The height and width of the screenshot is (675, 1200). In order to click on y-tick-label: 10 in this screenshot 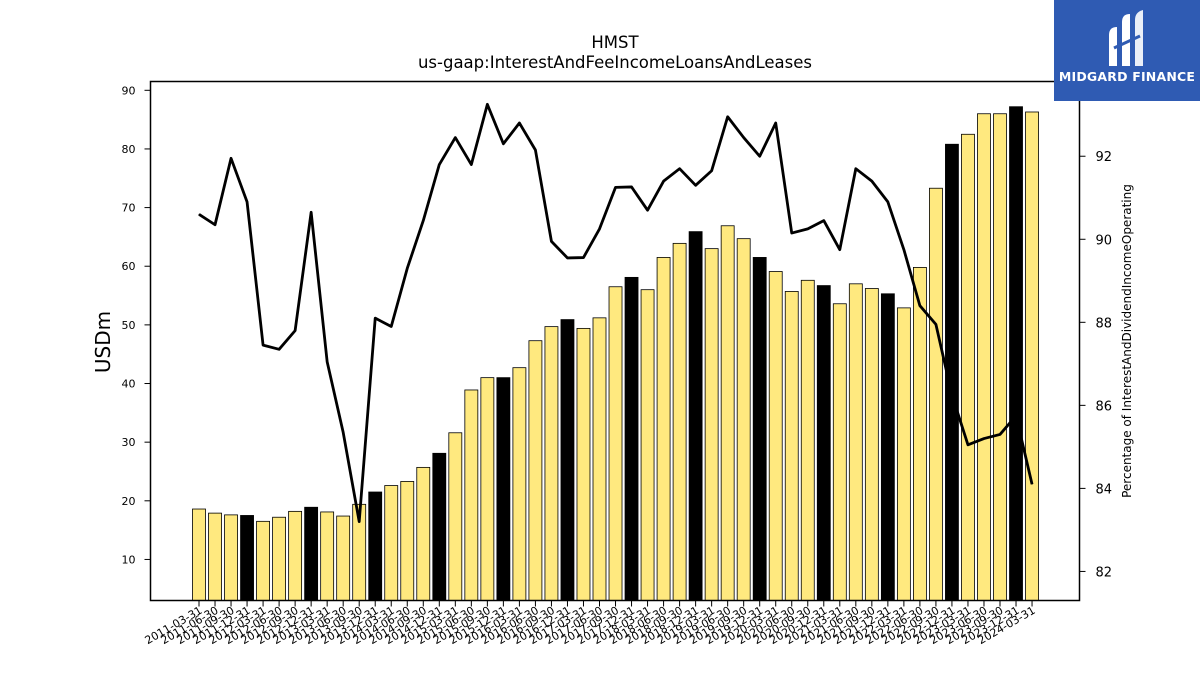, I will do `click(129, 559)`.